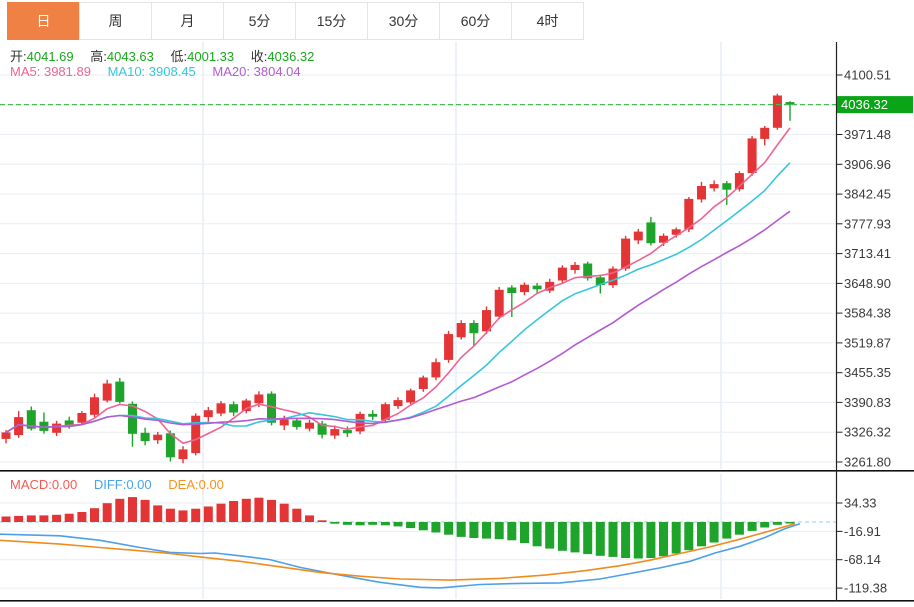  I want to click on tab-week: 周, so click(115, 21).